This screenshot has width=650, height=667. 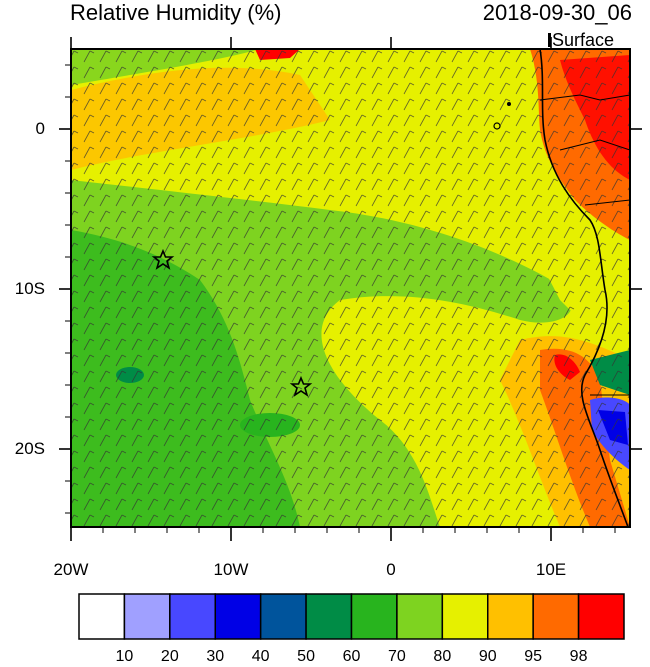 I want to click on lon-label-20w: 20W, so click(x=71, y=569).